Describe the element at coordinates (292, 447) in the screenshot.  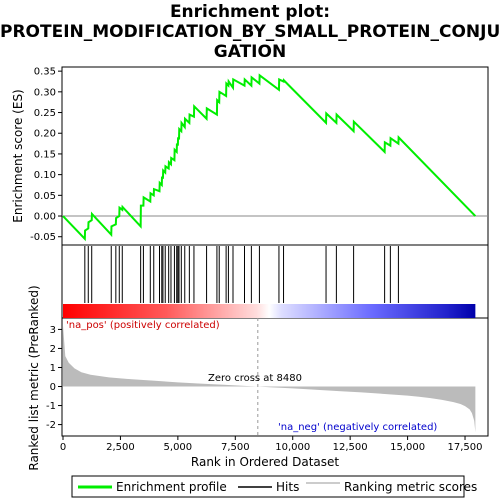
I see `xtick-label: 10,000` at that location.